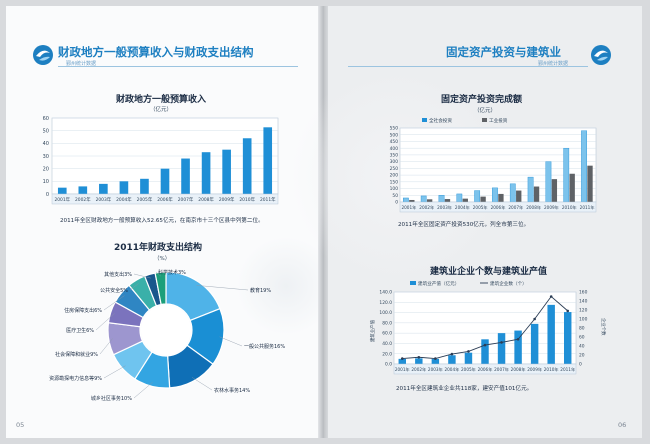 The height and width of the screenshot is (444, 650). What do you see at coordinates (83, 310) in the screenshot?
I see `slice-label: 住房保障支出6%` at bounding box center [83, 310].